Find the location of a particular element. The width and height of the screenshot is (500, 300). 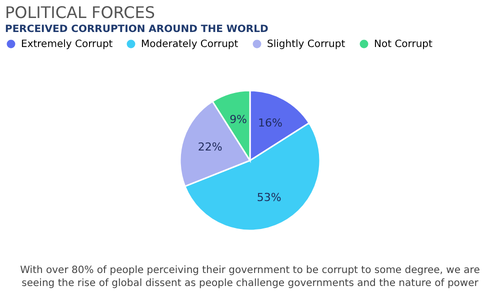

chart-title: POLITICAL FORCES is located at coordinates (80, 12).